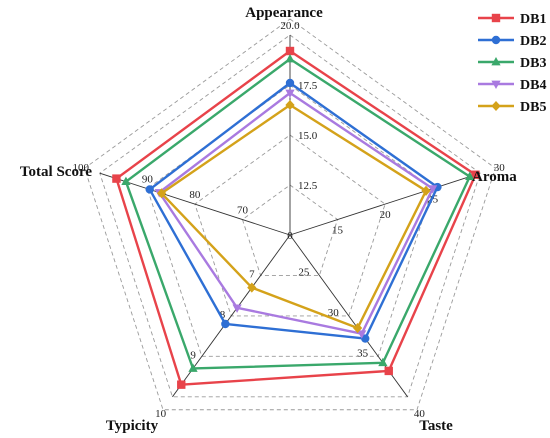 Image resolution: width=550 pixels, height=438 pixels. Describe the element at coordinates (512, 85) in the screenshot. I see `legend-entry-db4: DB4` at that location.